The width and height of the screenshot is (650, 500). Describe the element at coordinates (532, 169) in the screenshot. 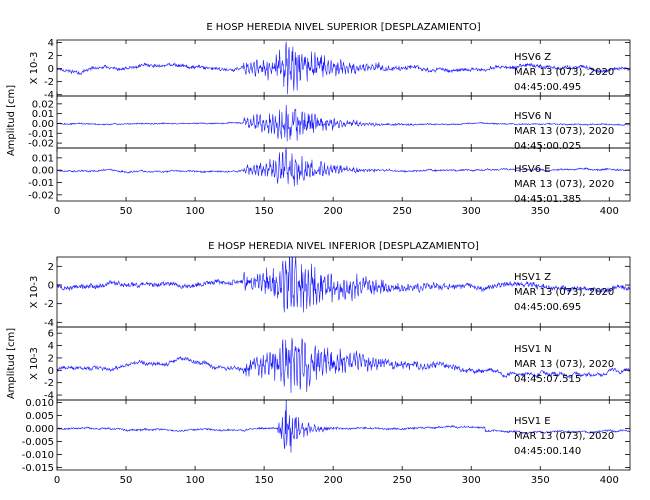

I see `station-info-line: HSV6 E` at that location.